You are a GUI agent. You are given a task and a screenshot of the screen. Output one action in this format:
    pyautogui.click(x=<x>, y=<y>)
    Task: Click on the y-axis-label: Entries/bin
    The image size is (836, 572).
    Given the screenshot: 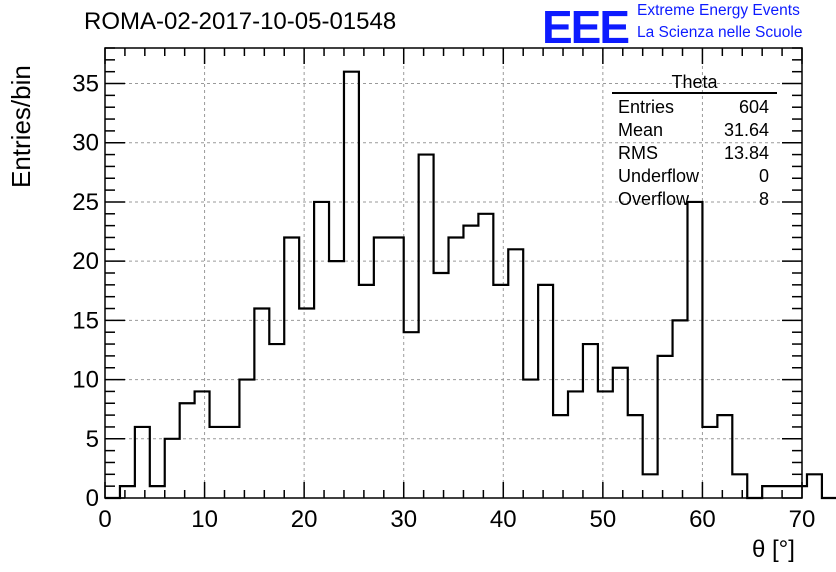 What is the action you would take?
    pyautogui.click(x=21, y=126)
    